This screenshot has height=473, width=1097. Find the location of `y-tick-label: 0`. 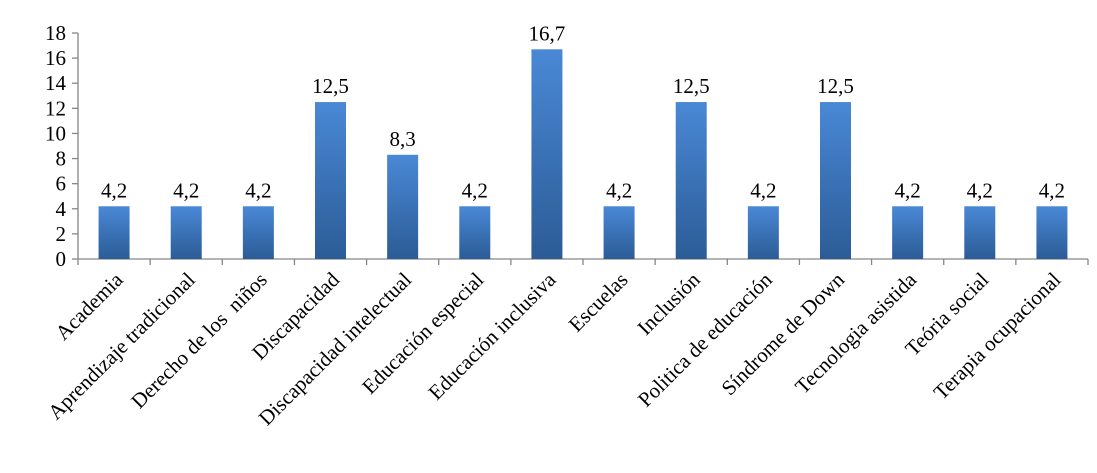

y-tick-label: 0 is located at coordinates (61, 259).